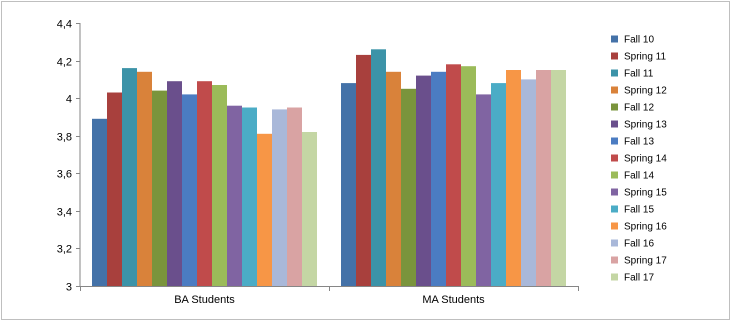 The width and height of the screenshot is (732, 322). What do you see at coordinates (645, 57) in the screenshot?
I see `legend-label: Spring 11` at bounding box center [645, 57].